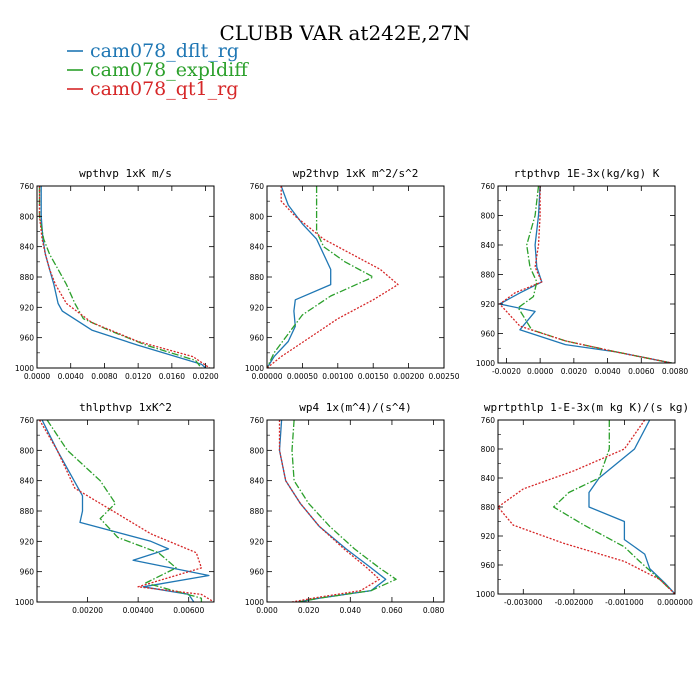  Describe the element at coordinates (506, 371) in the screenshot. I see `x-tick-label: -0.0020` at that location.